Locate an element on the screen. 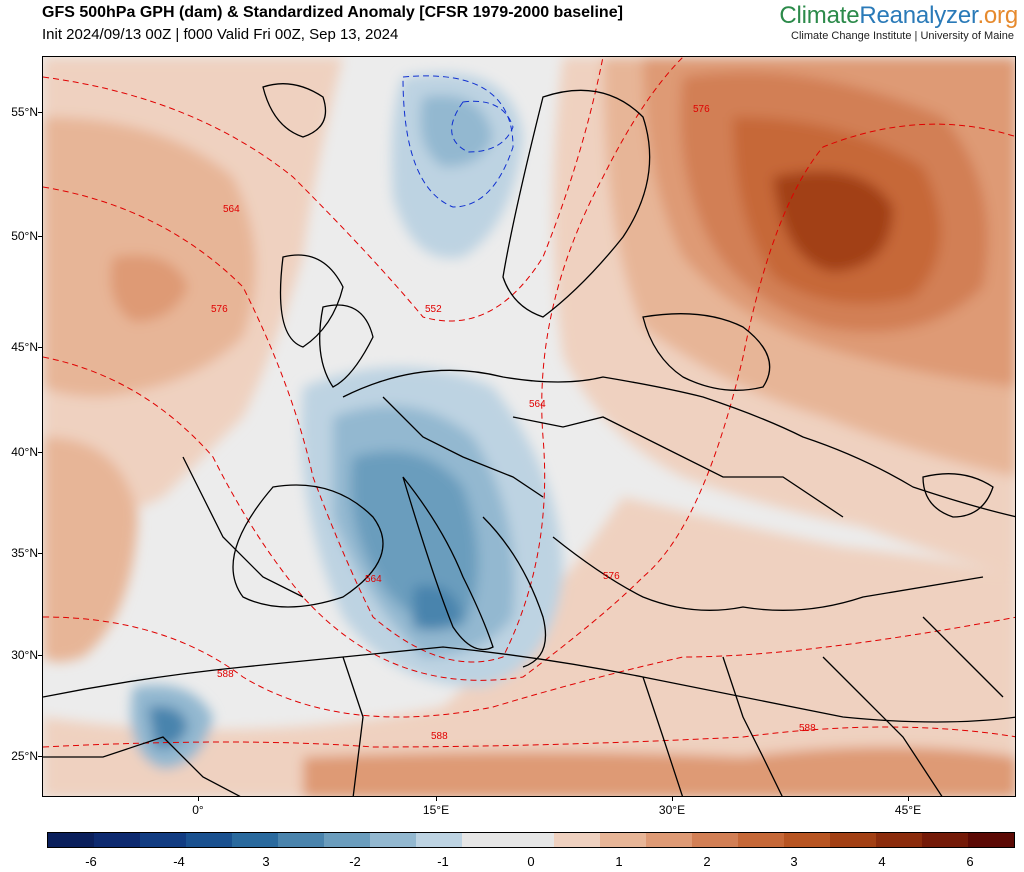 The height and width of the screenshot is (872, 1024). lat-label-30: 30°N is located at coordinates (24, 655).